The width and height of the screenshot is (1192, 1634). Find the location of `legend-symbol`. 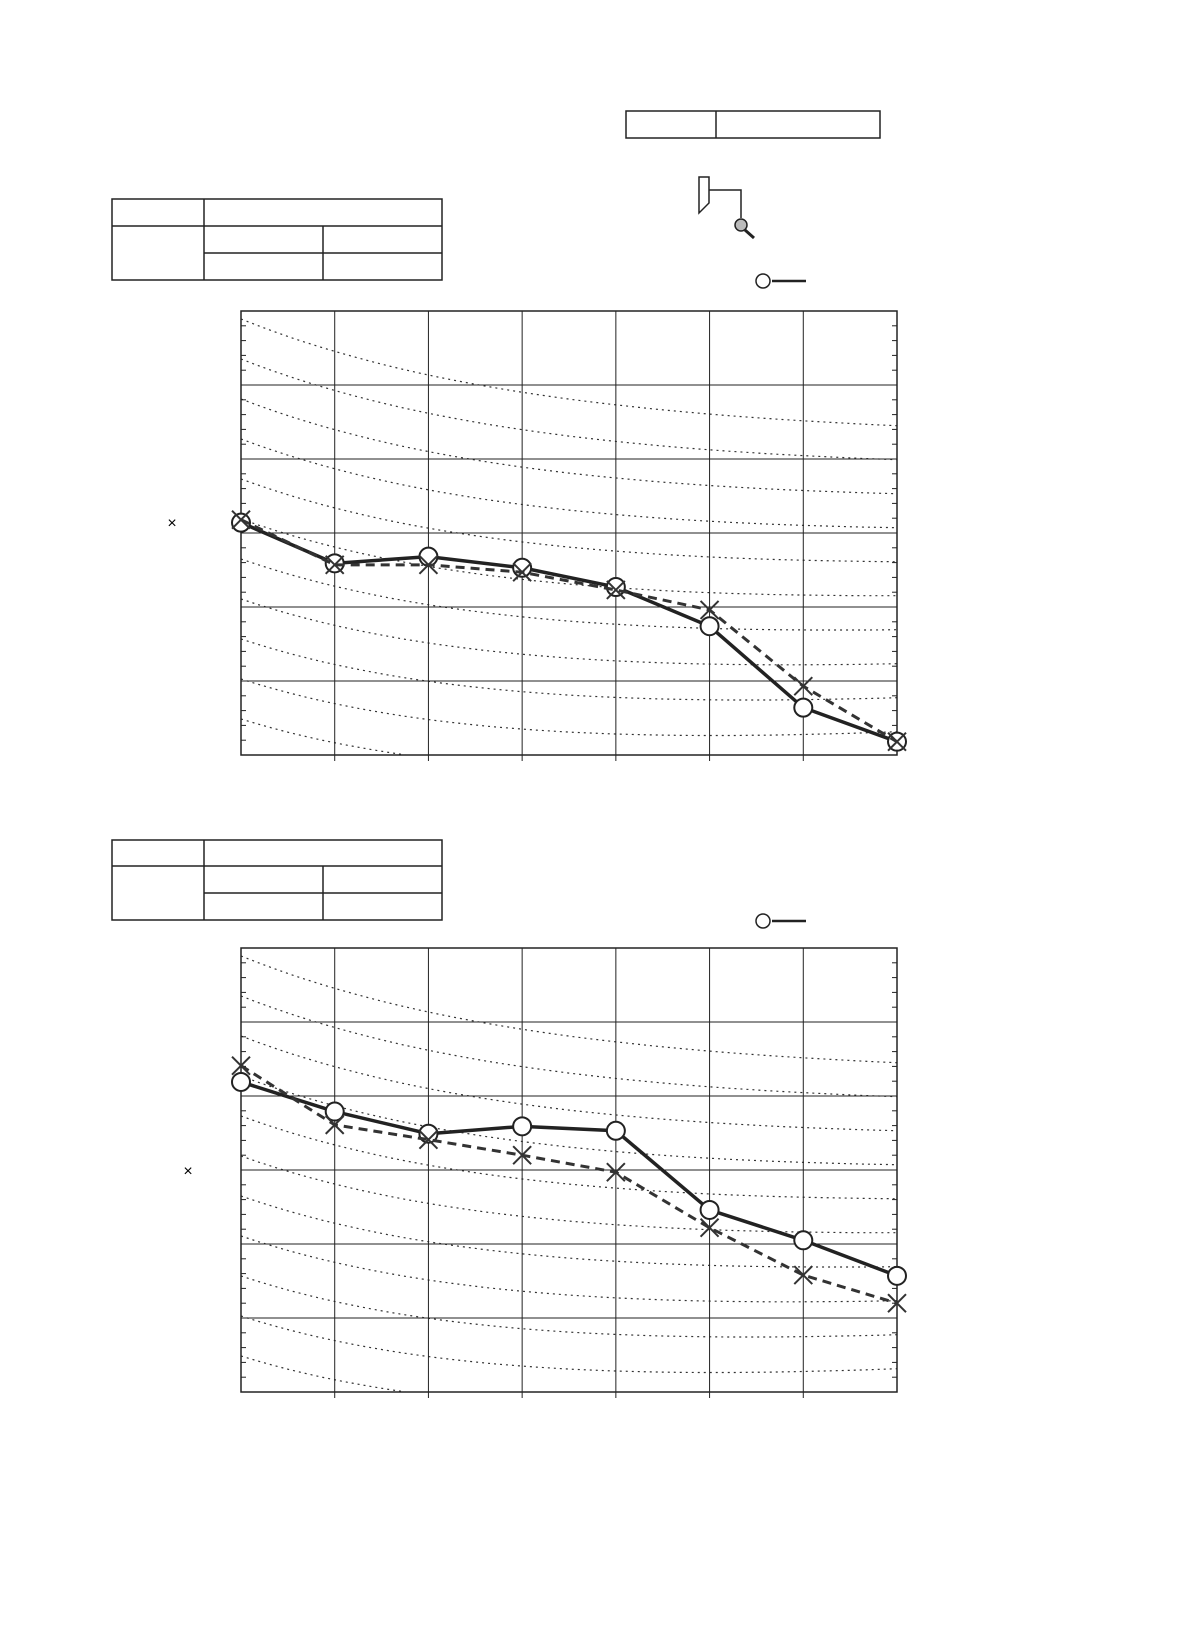

legend-symbol is located at coordinates (780, 601).